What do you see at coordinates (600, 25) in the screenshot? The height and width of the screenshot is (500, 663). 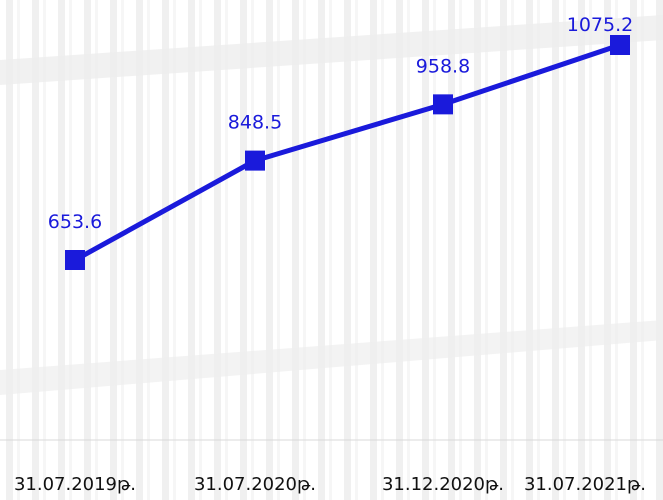 I see `data-label-4: 1075.2` at bounding box center [600, 25].